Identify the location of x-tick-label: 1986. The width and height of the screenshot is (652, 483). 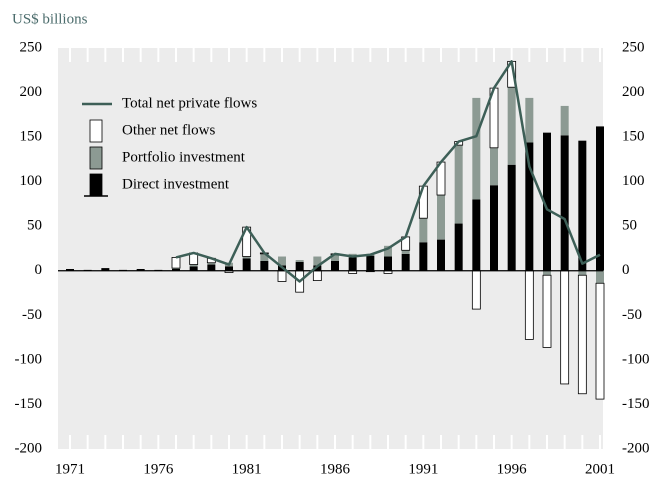
(335, 469).